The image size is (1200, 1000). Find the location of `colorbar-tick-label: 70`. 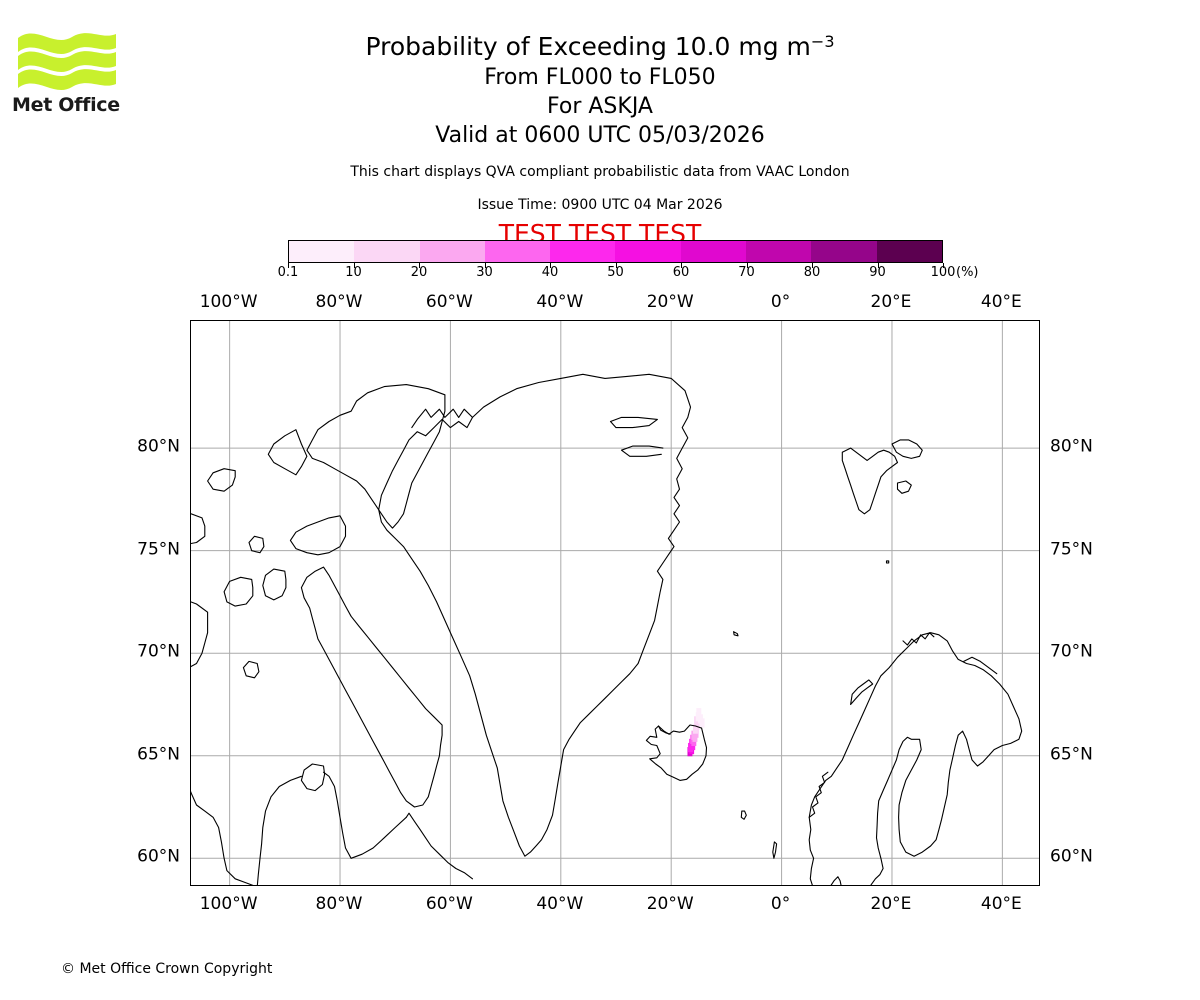

colorbar-tick-label: 70 is located at coordinates (746, 272).